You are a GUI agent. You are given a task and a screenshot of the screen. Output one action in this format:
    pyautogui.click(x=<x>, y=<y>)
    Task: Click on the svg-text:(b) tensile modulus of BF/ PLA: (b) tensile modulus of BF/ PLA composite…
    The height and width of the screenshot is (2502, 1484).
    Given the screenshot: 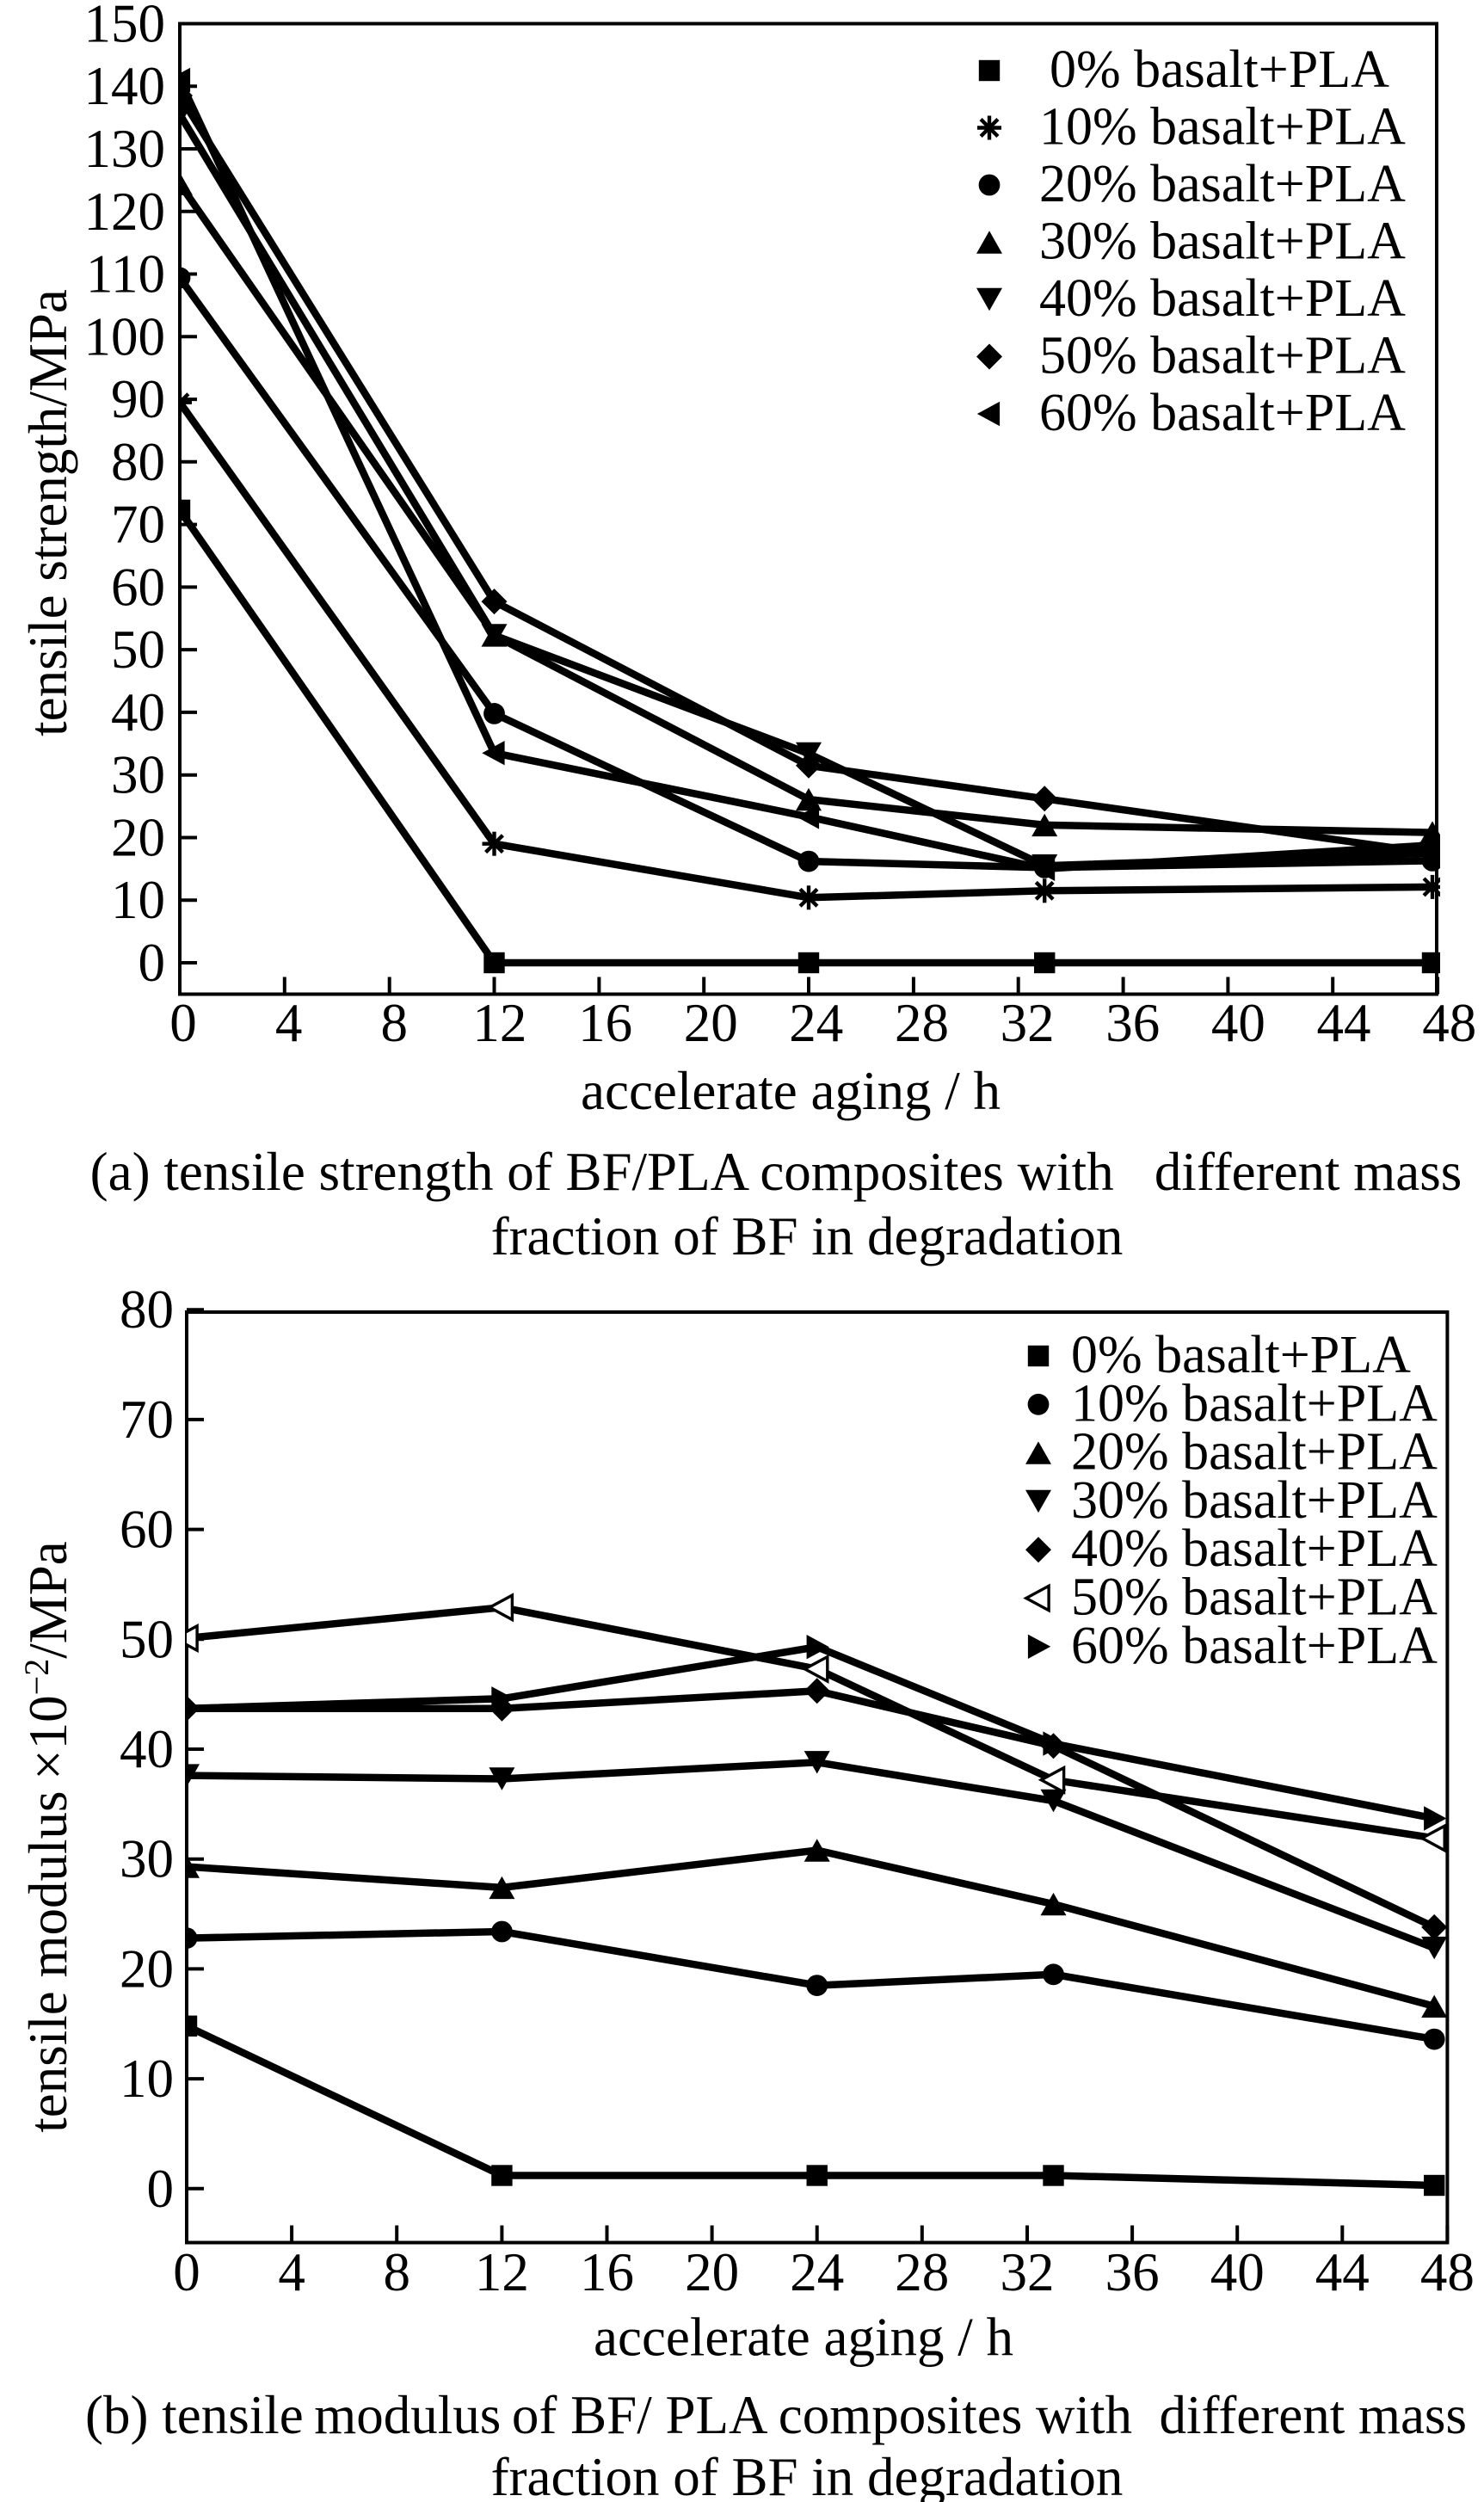 What is the action you would take?
    pyautogui.click(x=776, y=2415)
    